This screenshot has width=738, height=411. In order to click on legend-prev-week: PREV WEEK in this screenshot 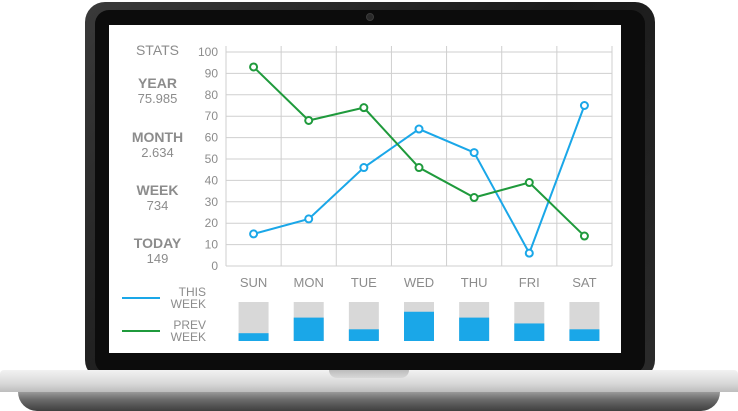, I will do `click(183, 331)`.